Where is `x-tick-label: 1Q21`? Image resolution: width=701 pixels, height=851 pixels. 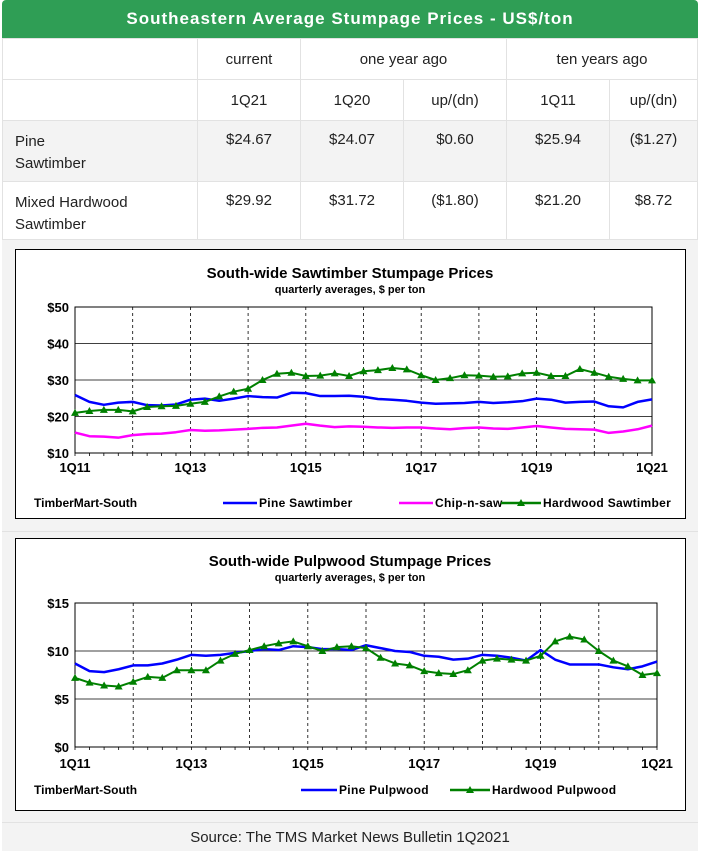
x-tick-label: 1Q21 is located at coordinates (657, 763).